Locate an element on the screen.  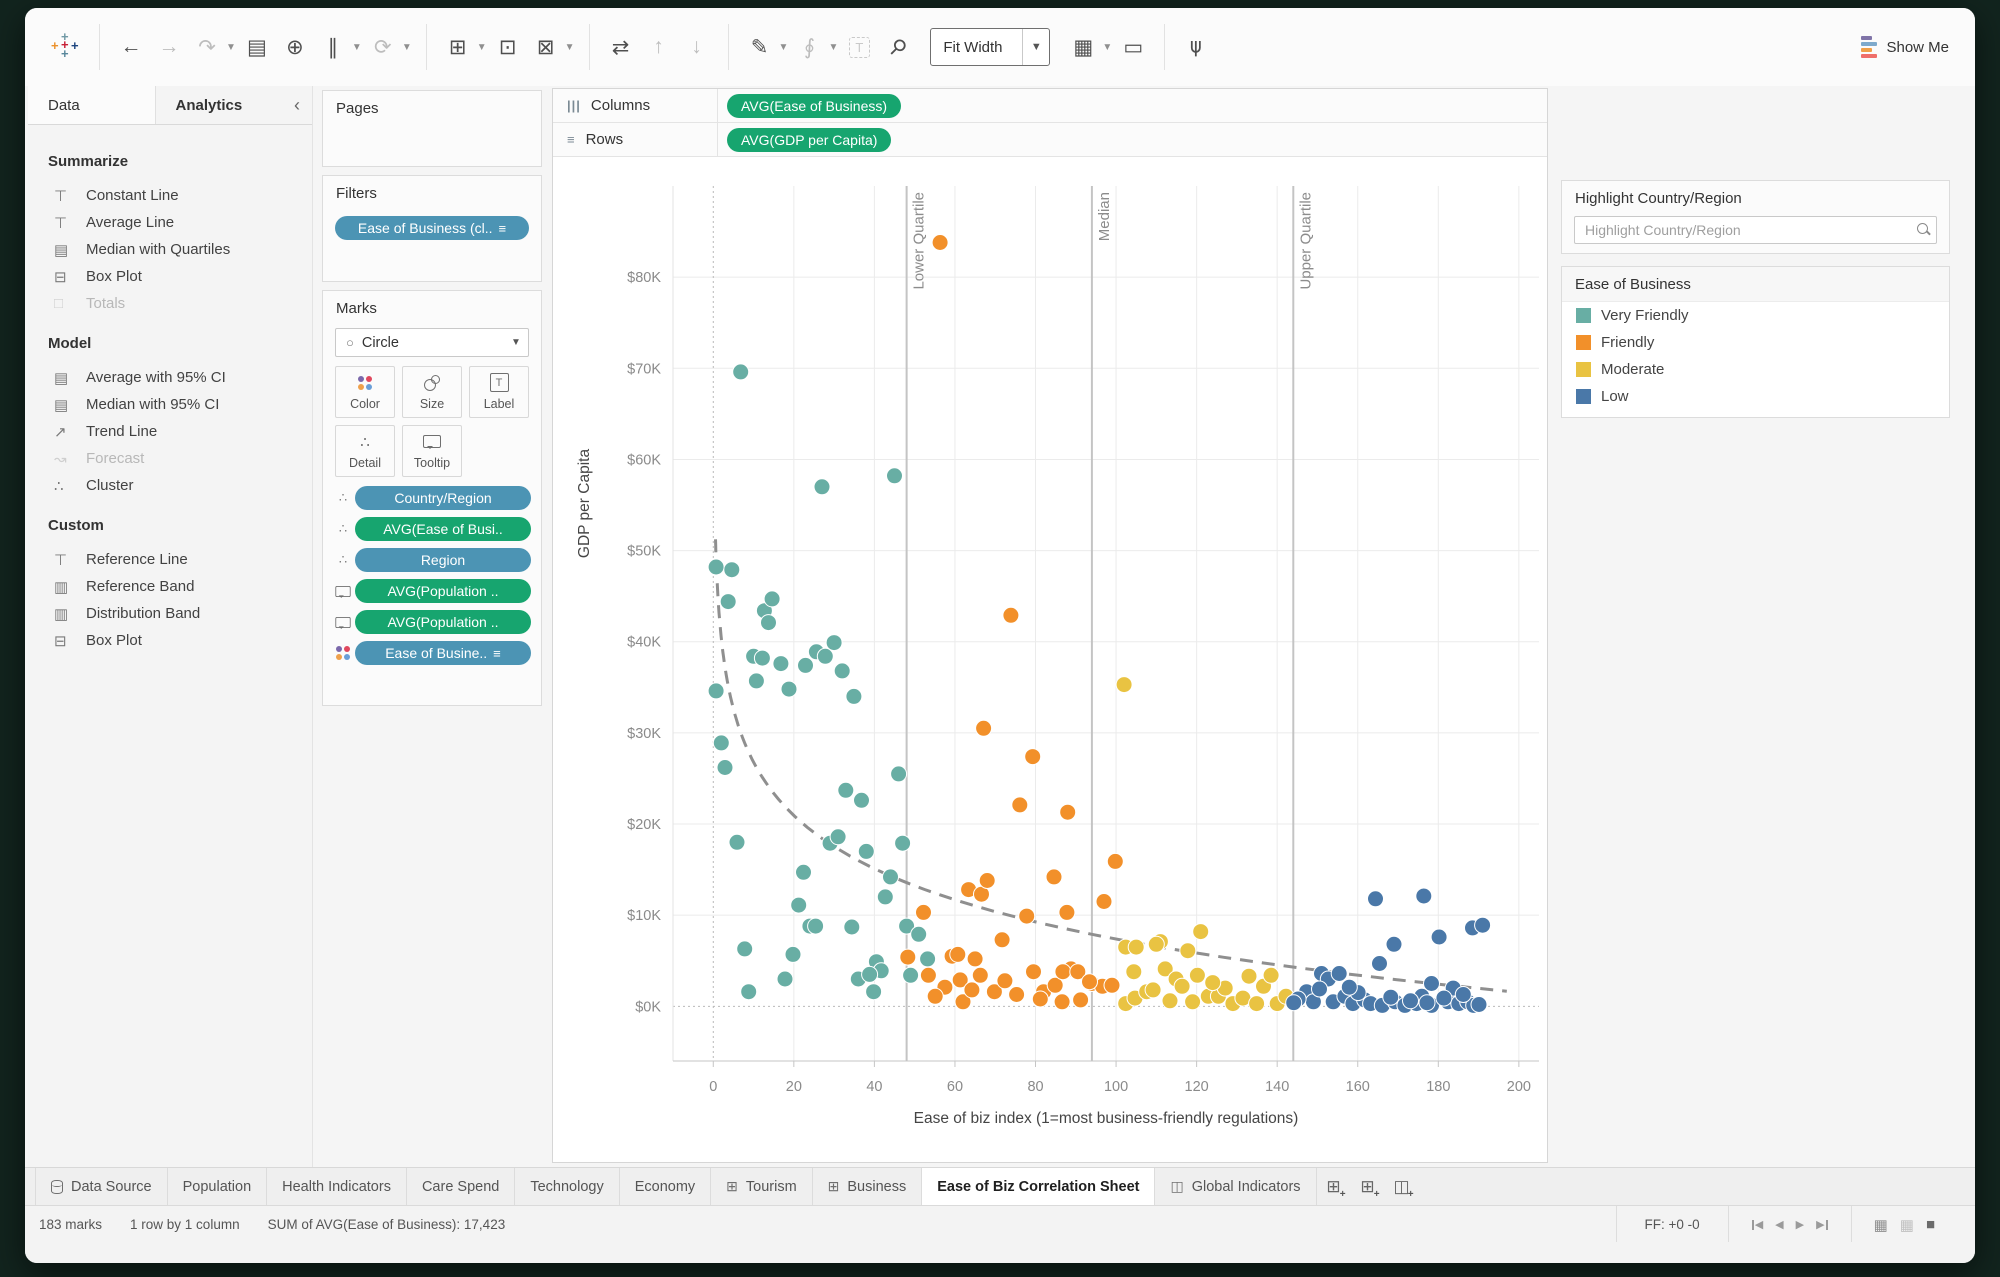
filter-pill-ease-of-business-cl: Ease of Business (cl.. ≡ is located at coordinates (432, 228).